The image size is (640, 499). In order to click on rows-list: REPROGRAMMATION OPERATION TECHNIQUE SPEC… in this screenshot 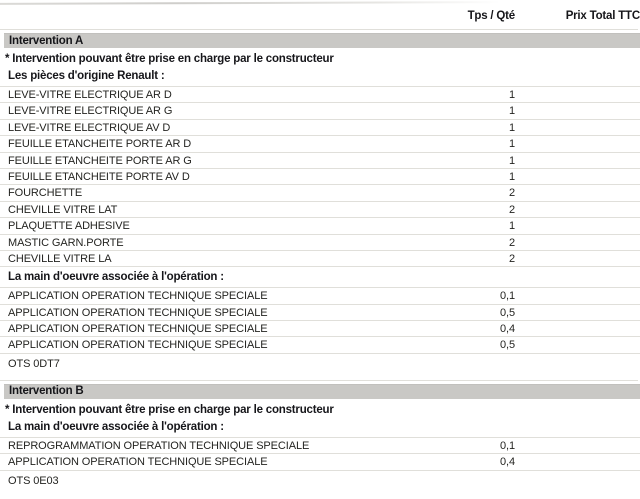, I will do `click(320, 453)`.